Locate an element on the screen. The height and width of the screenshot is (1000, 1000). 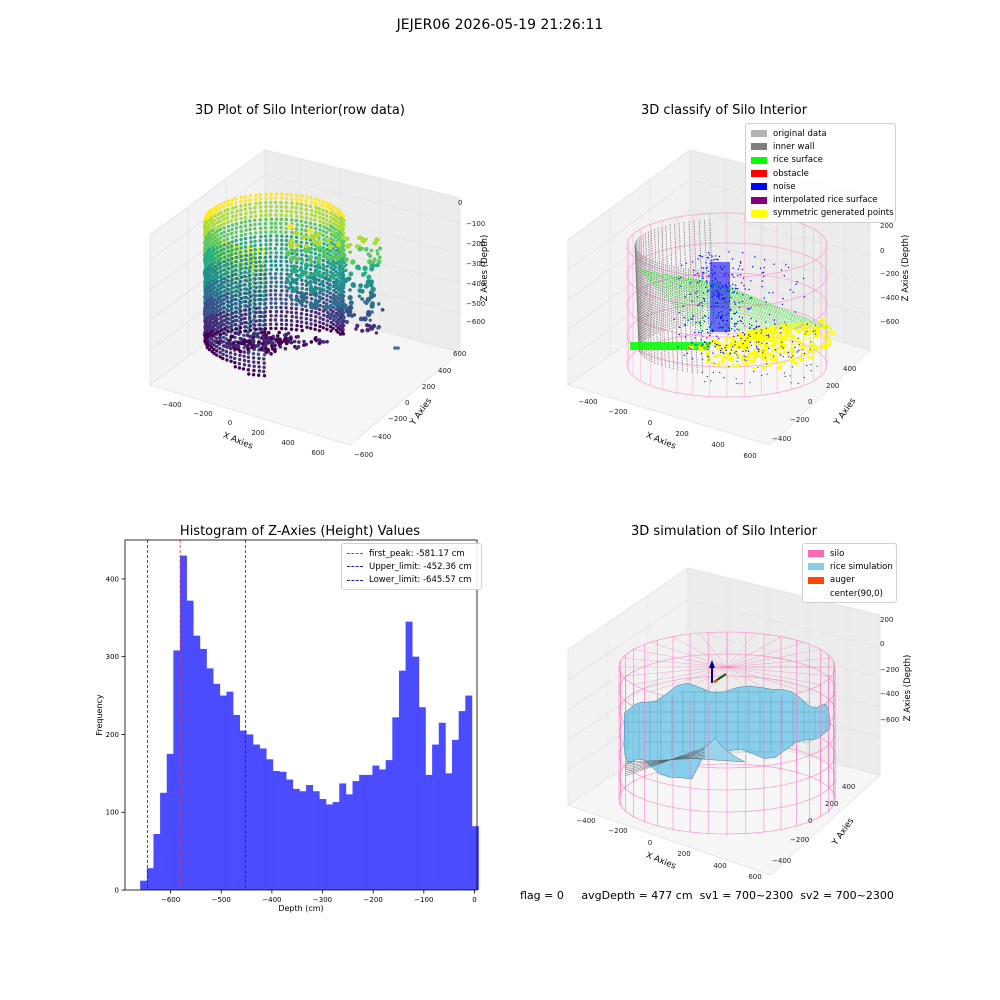
y-tick-label: 400 is located at coordinates (112, 579).